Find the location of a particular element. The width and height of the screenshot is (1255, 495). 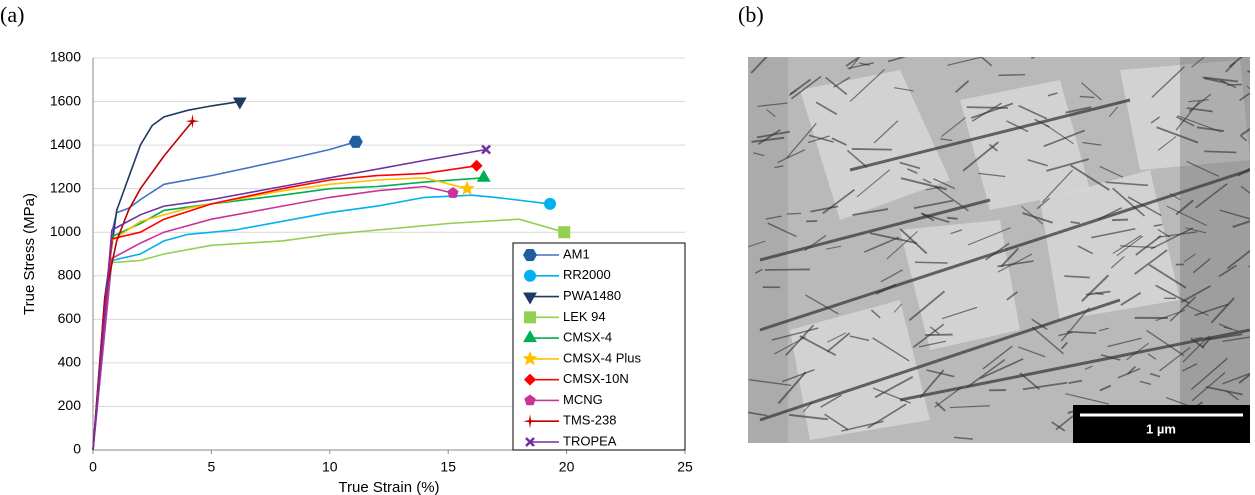

legend-label: RR2000 is located at coordinates (587, 274).